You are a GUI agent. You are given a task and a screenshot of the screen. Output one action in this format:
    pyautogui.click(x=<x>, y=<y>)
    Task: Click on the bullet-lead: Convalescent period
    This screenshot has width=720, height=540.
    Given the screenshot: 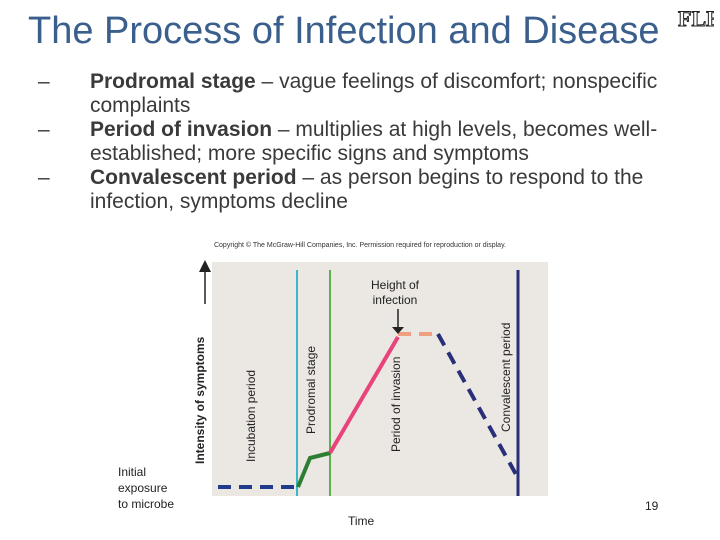 What is the action you would take?
    pyautogui.click(x=193, y=177)
    